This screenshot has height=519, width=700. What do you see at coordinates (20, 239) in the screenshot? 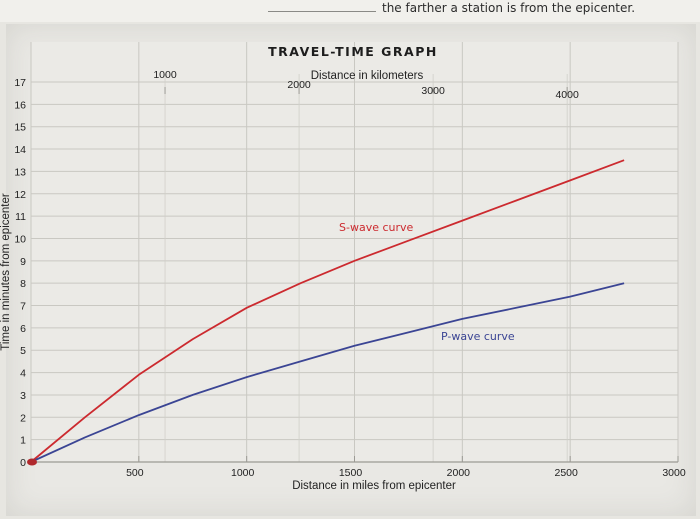
I see `y-tick-label: 10` at bounding box center [20, 239].